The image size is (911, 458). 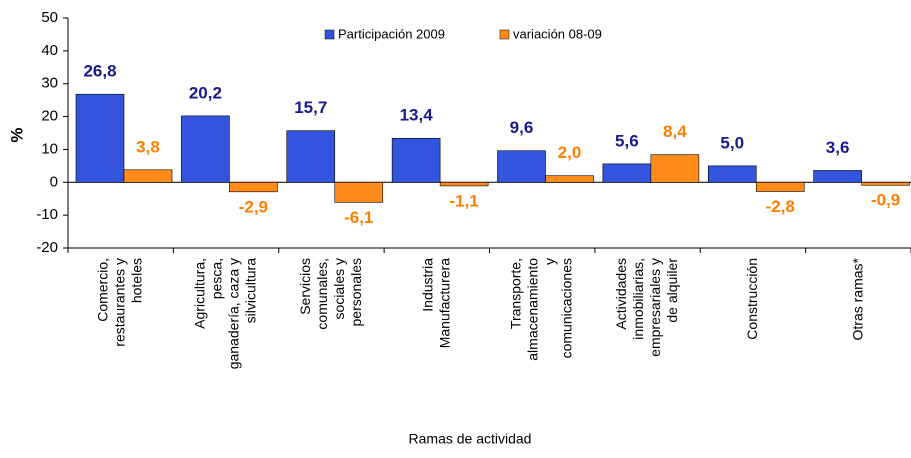 I want to click on value-label: -0,9, so click(x=885, y=200).